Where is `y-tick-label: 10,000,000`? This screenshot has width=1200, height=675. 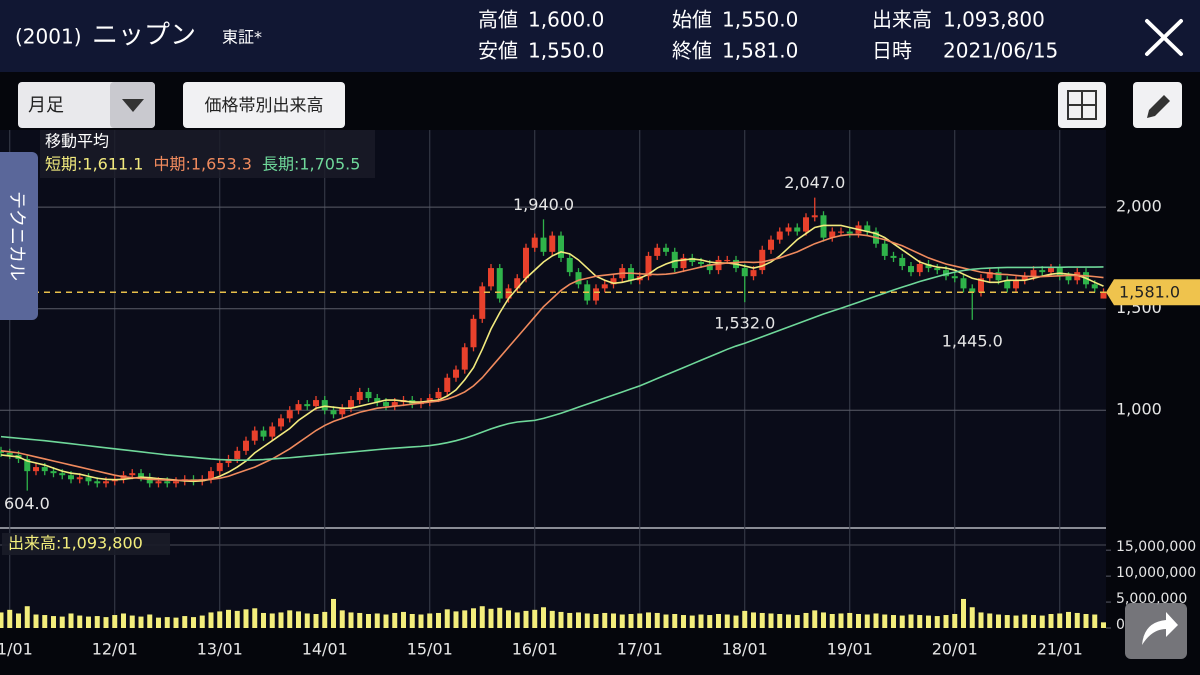
y-tick-label: 10,000,000 is located at coordinates (1156, 573).